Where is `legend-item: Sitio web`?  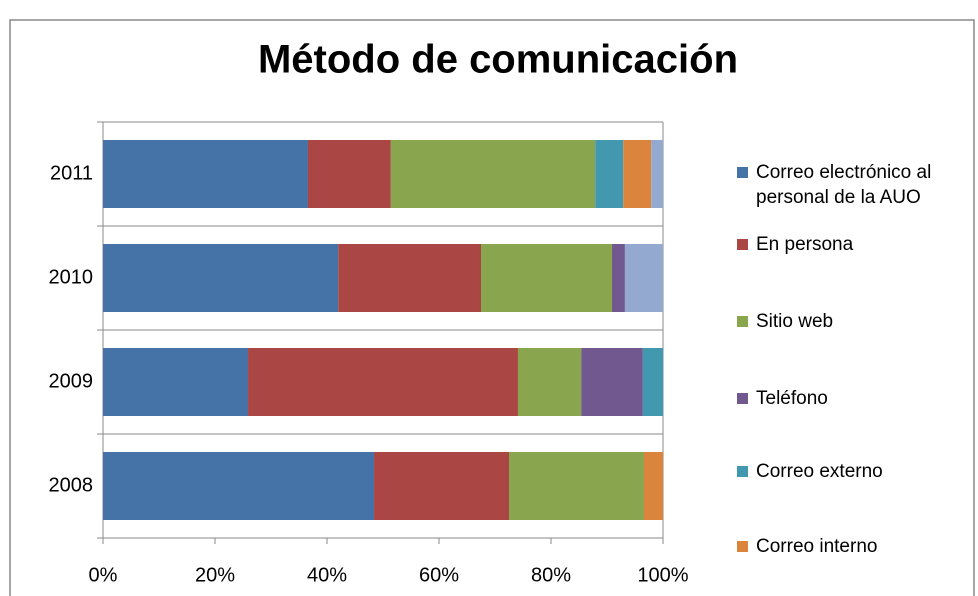
legend-item: Sitio web is located at coordinates (857, 321).